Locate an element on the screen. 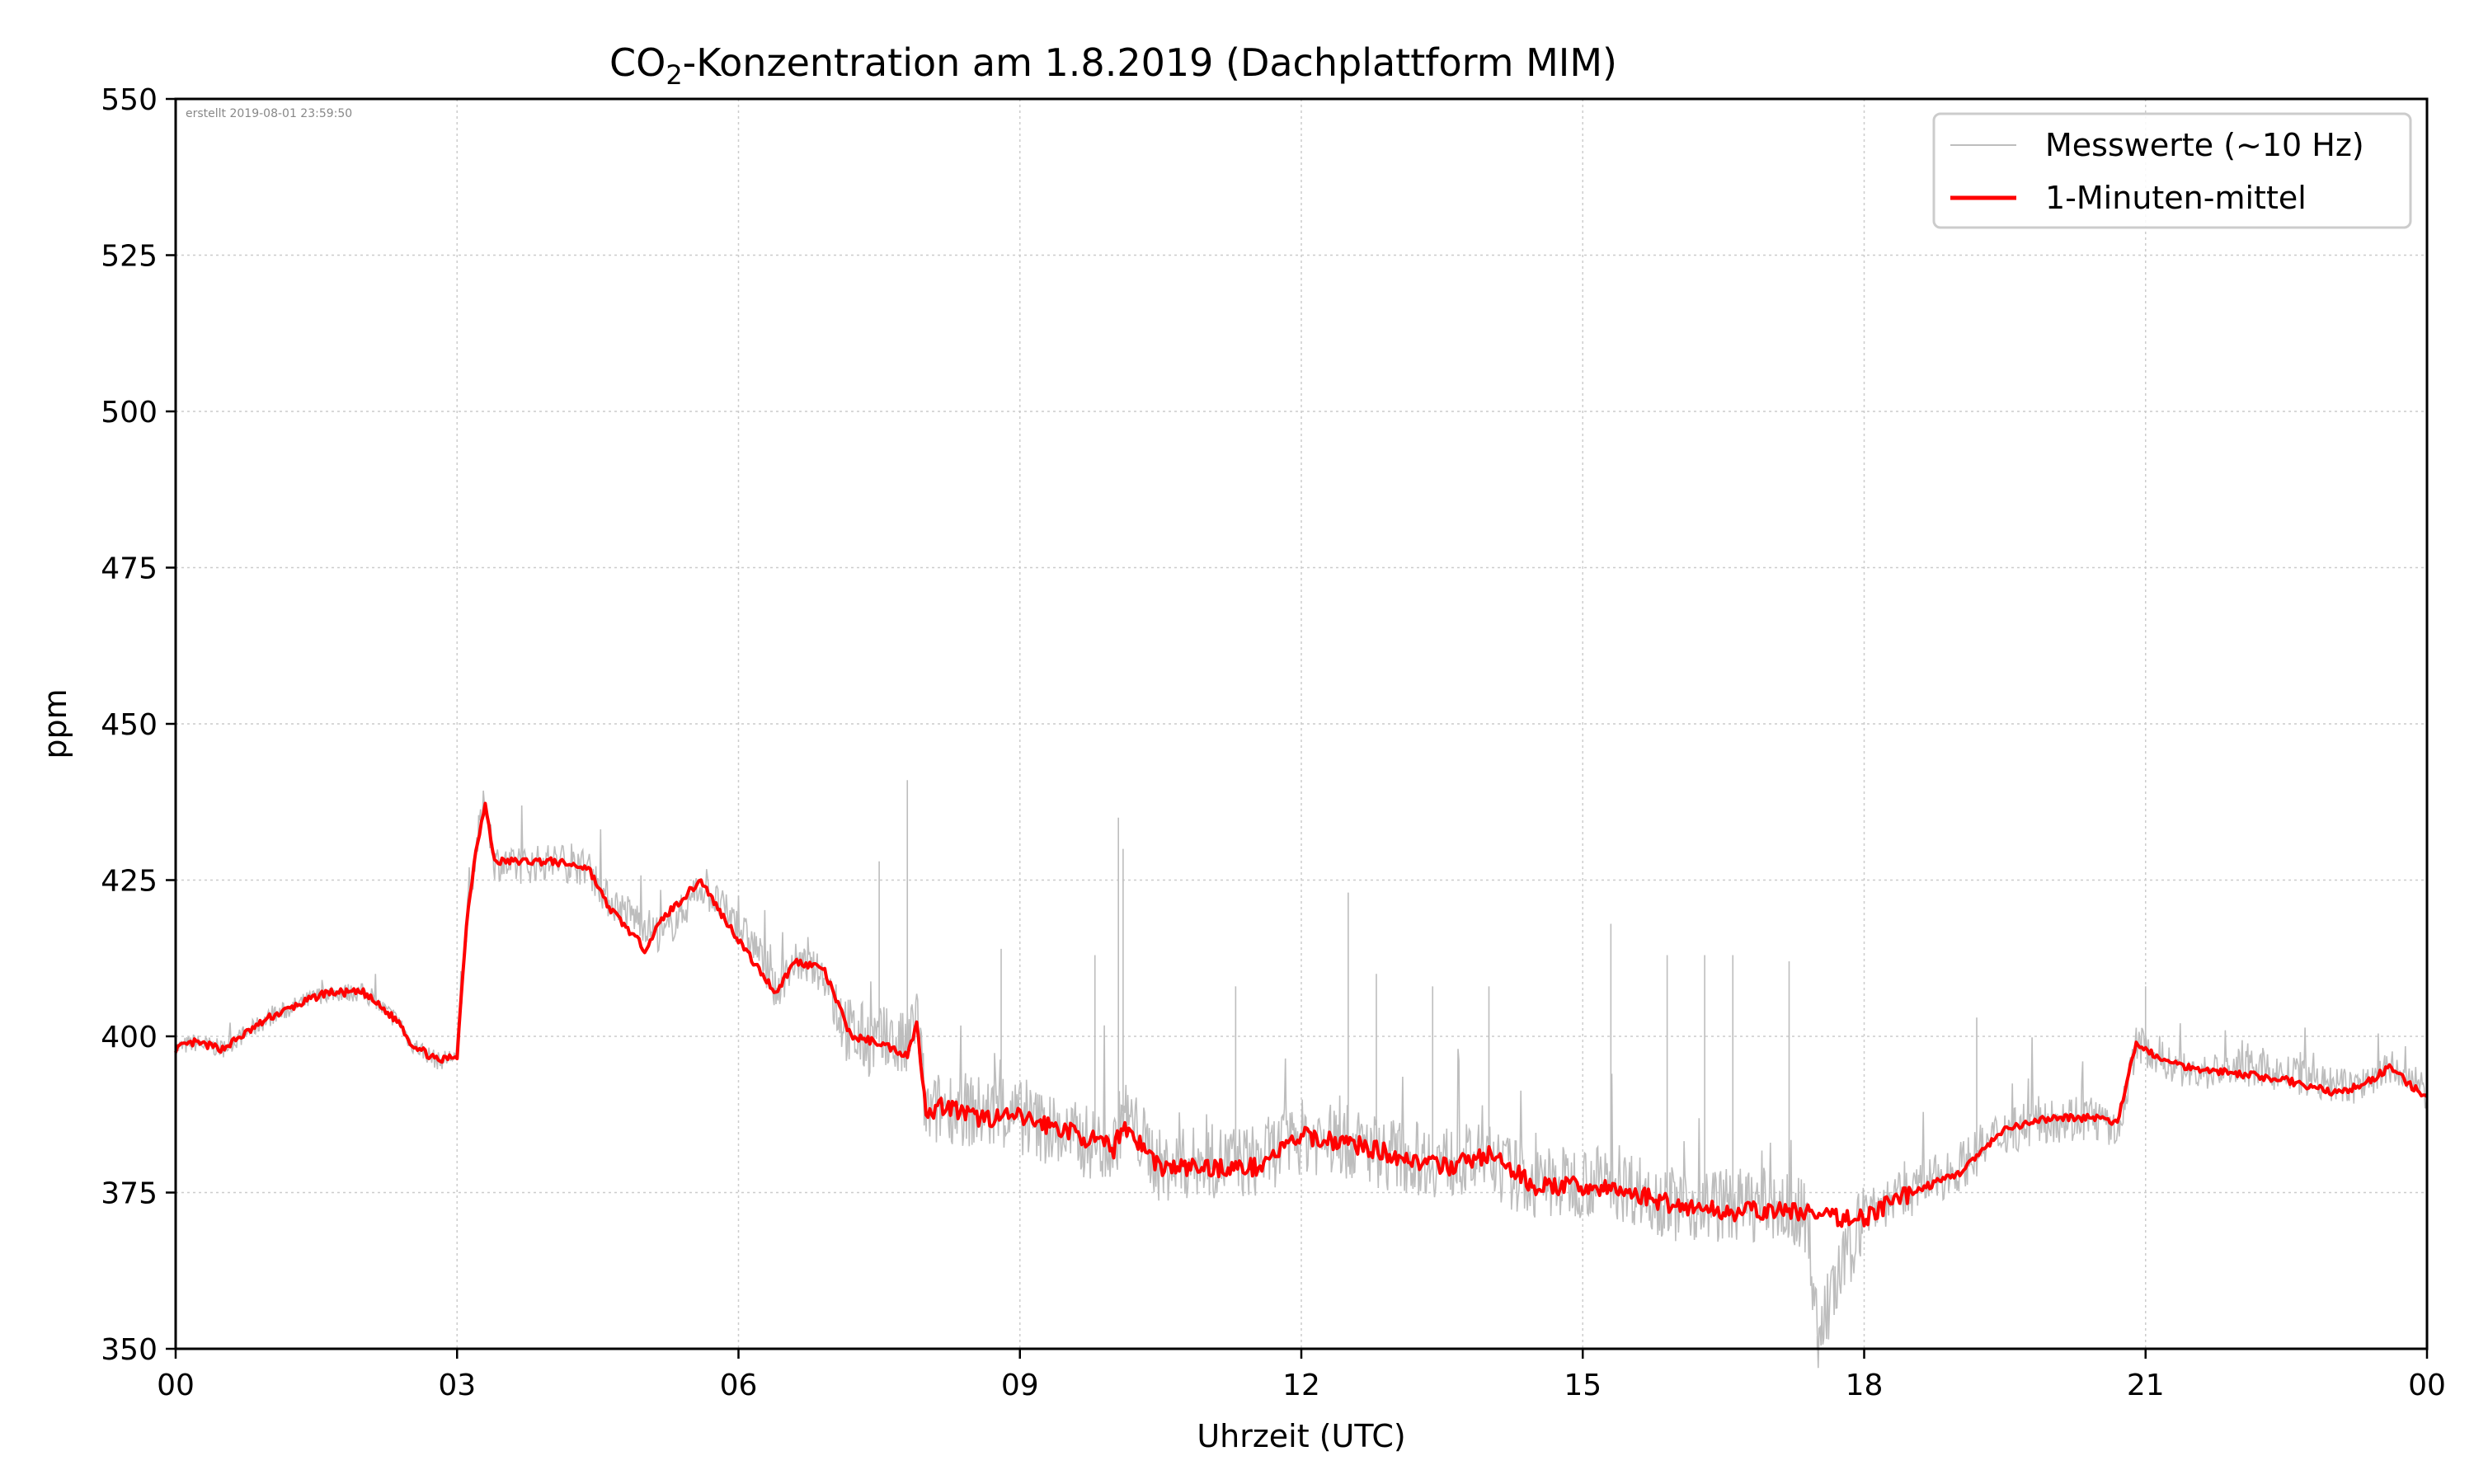 The width and height of the screenshot is (2474, 1484). x-tick-label: 21 is located at coordinates (2146, 1385).